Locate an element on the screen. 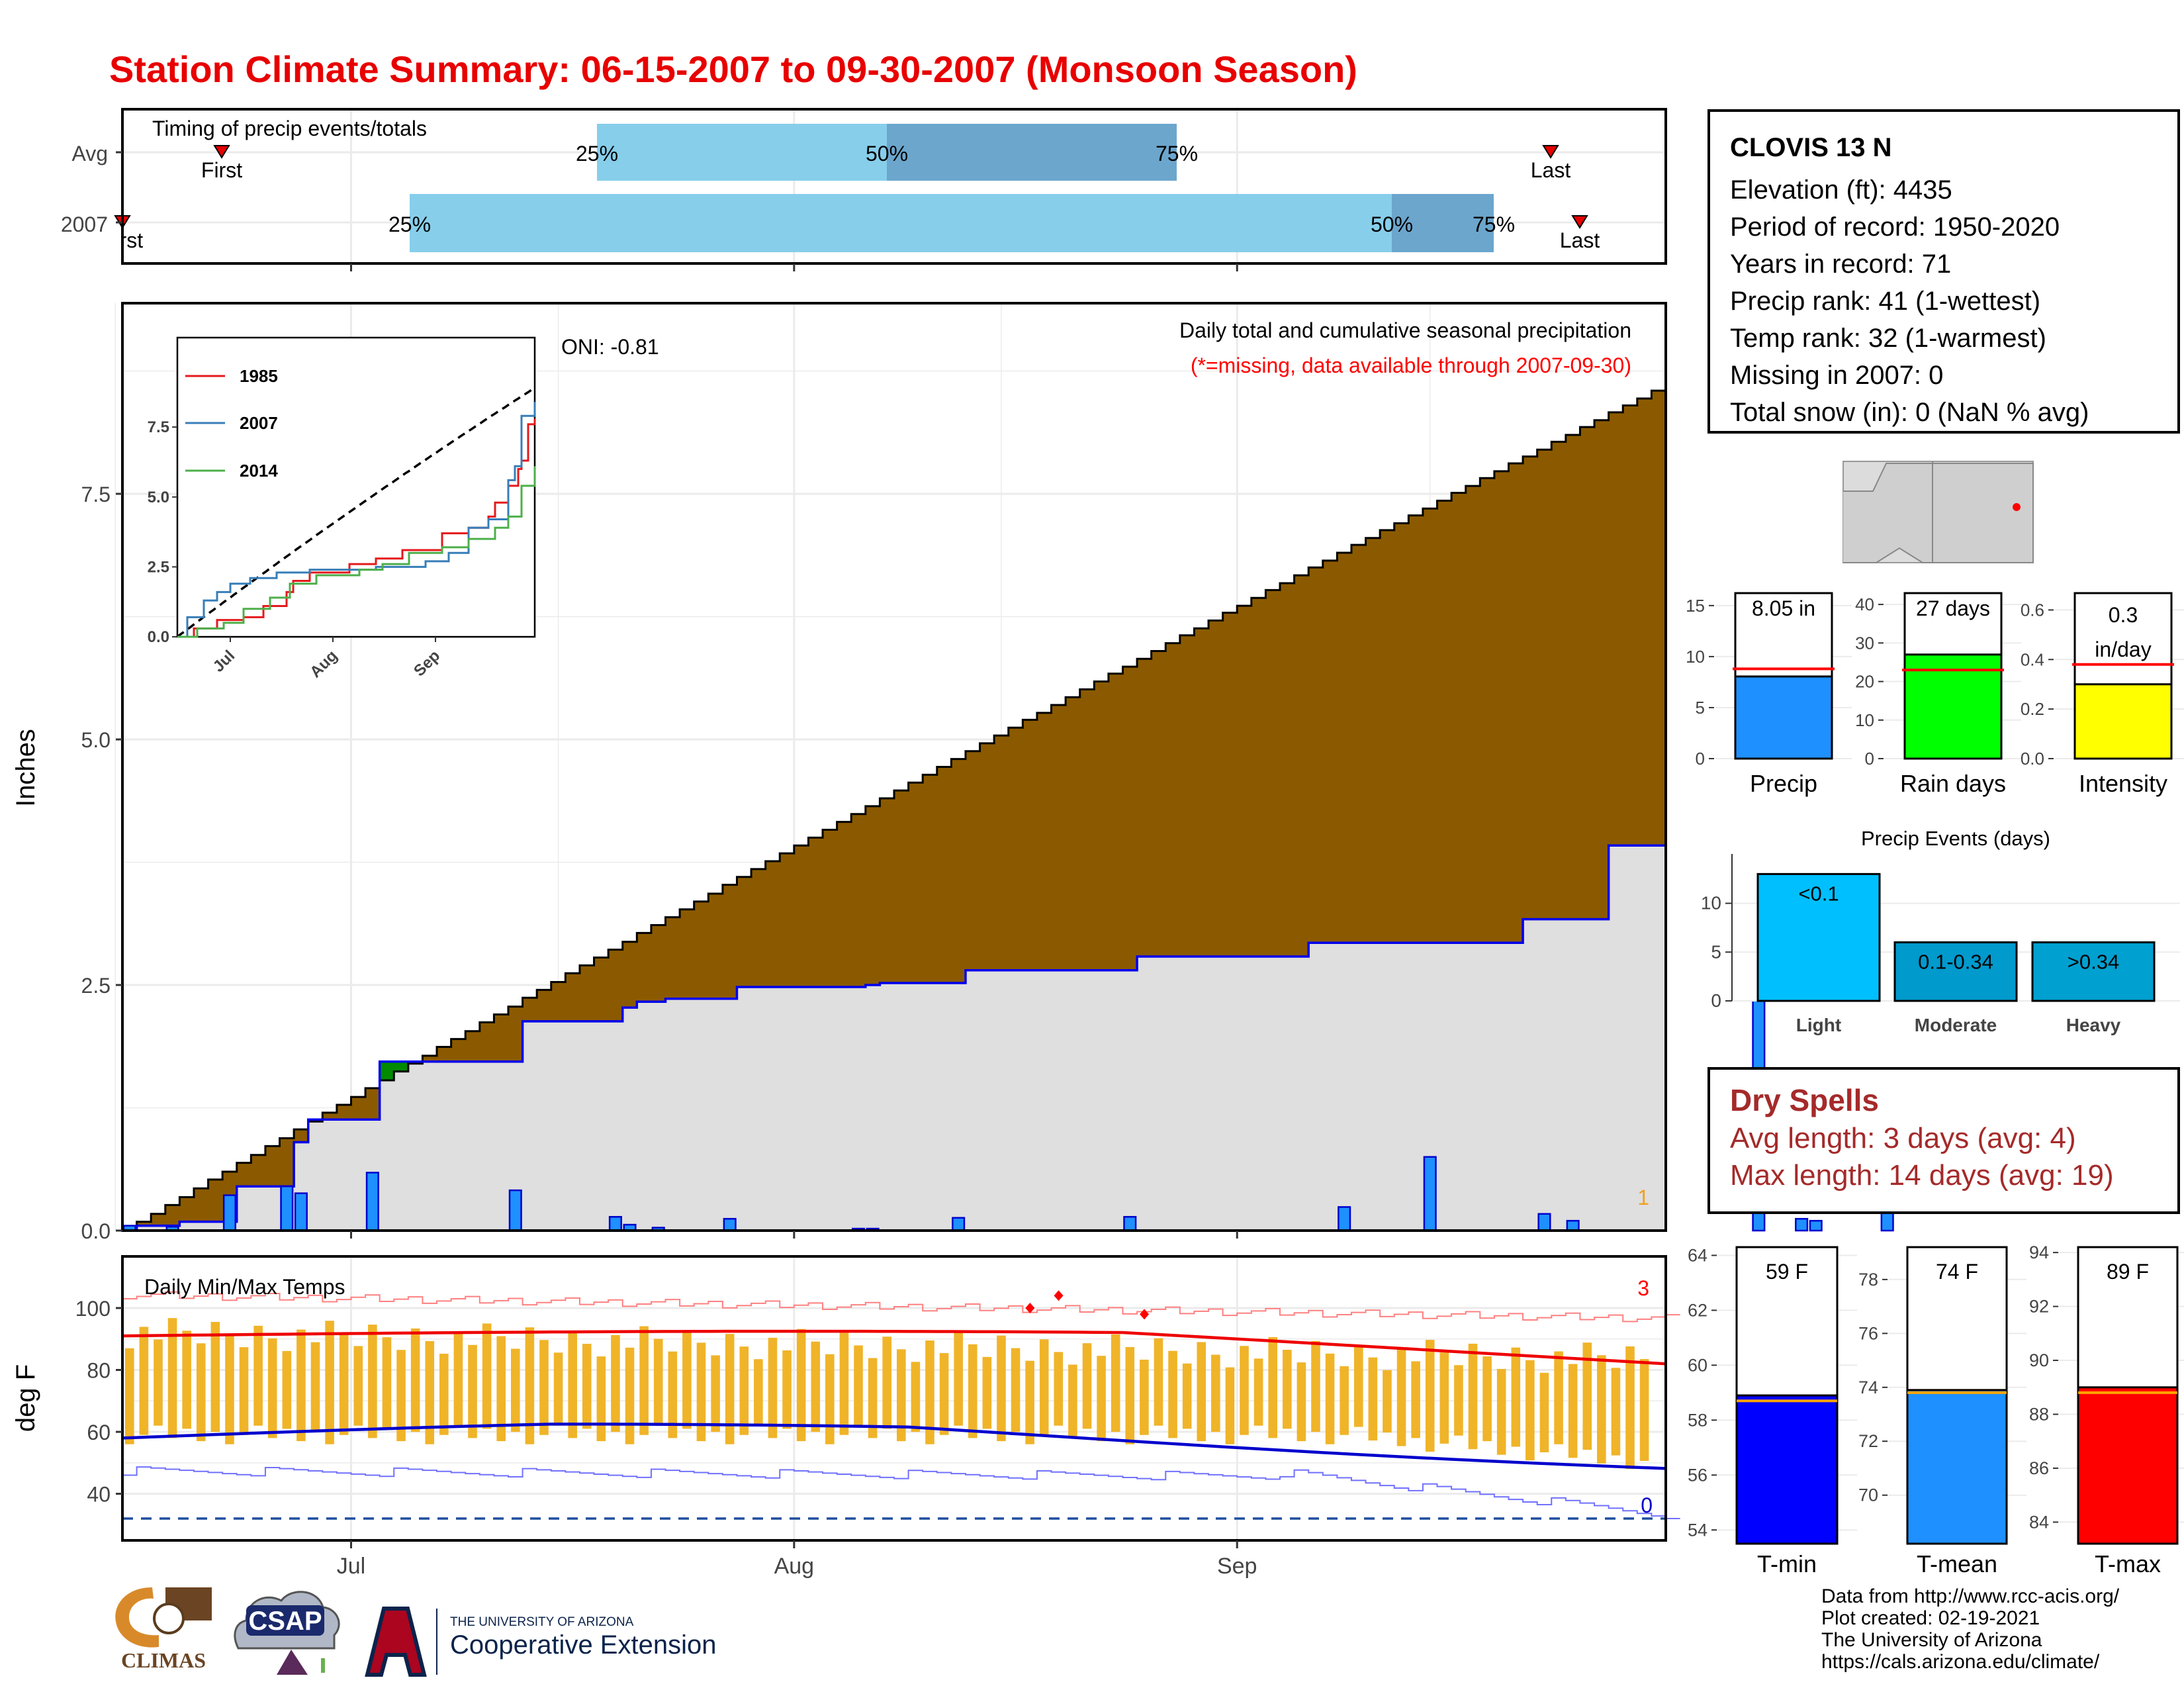 The height and width of the screenshot is (1688, 2184). csap-mountain is located at coordinates (292, 1662).